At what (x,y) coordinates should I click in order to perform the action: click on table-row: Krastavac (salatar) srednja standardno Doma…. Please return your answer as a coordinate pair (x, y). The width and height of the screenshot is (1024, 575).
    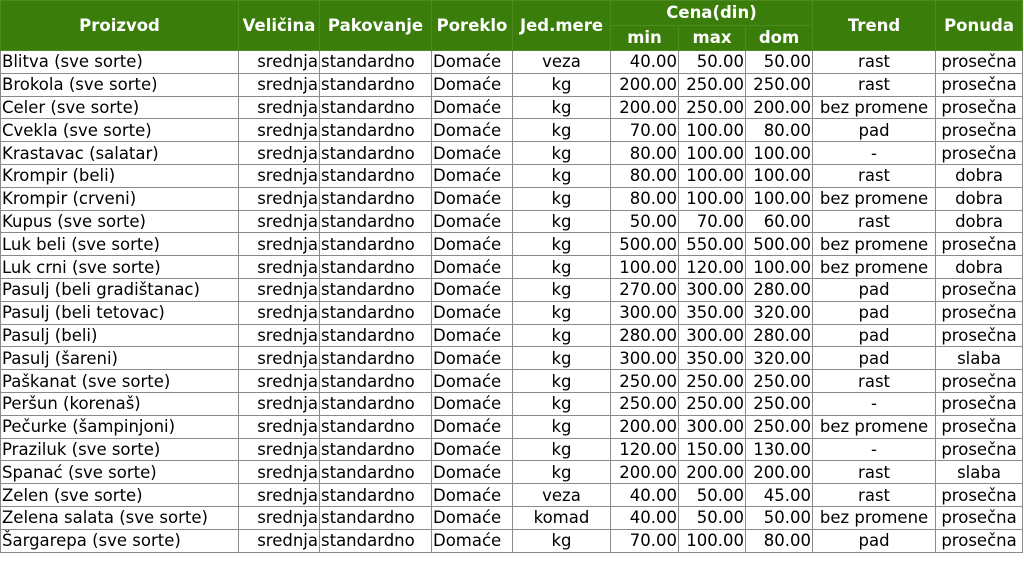
    Looking at the image, I should click on (512, 153).